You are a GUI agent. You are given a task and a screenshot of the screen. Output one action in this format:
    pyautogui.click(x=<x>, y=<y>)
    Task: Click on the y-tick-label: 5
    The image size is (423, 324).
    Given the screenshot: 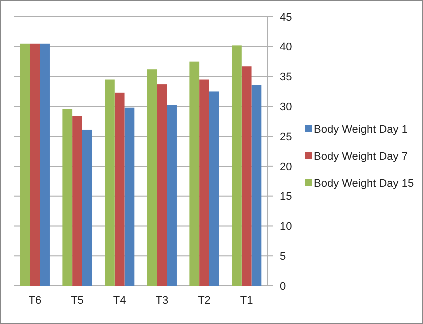 What is the action you would take?
    pyautogui.click(x=283, y=256)
    